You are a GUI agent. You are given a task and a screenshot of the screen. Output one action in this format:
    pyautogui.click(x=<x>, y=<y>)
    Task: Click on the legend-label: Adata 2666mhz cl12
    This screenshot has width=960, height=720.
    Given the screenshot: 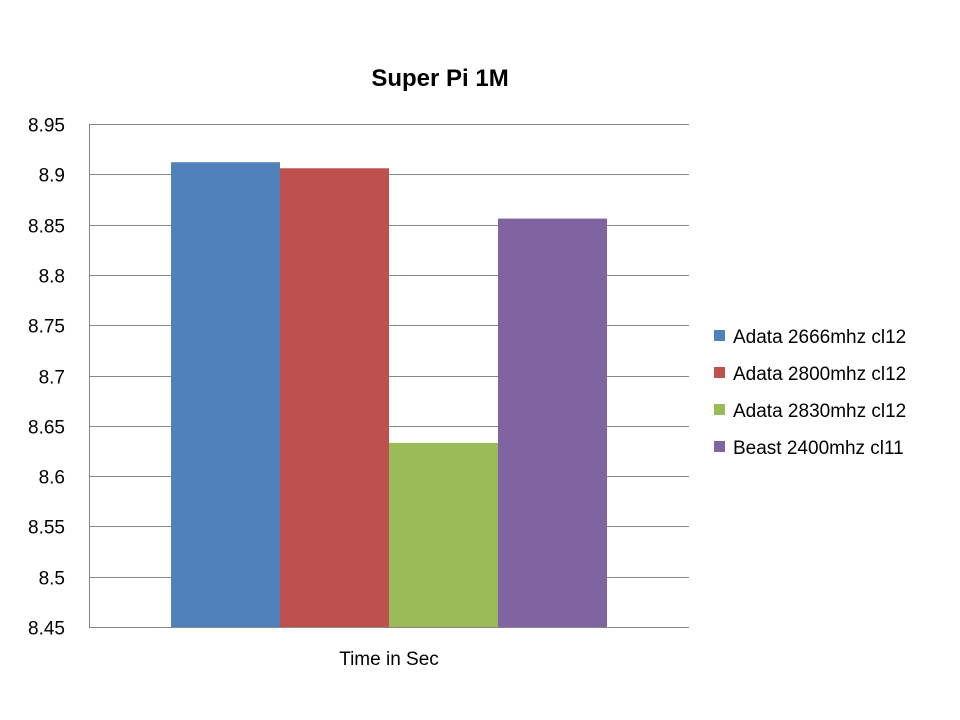 What is the action you would take?
    pyautogui.click(x=819, y=337)
    